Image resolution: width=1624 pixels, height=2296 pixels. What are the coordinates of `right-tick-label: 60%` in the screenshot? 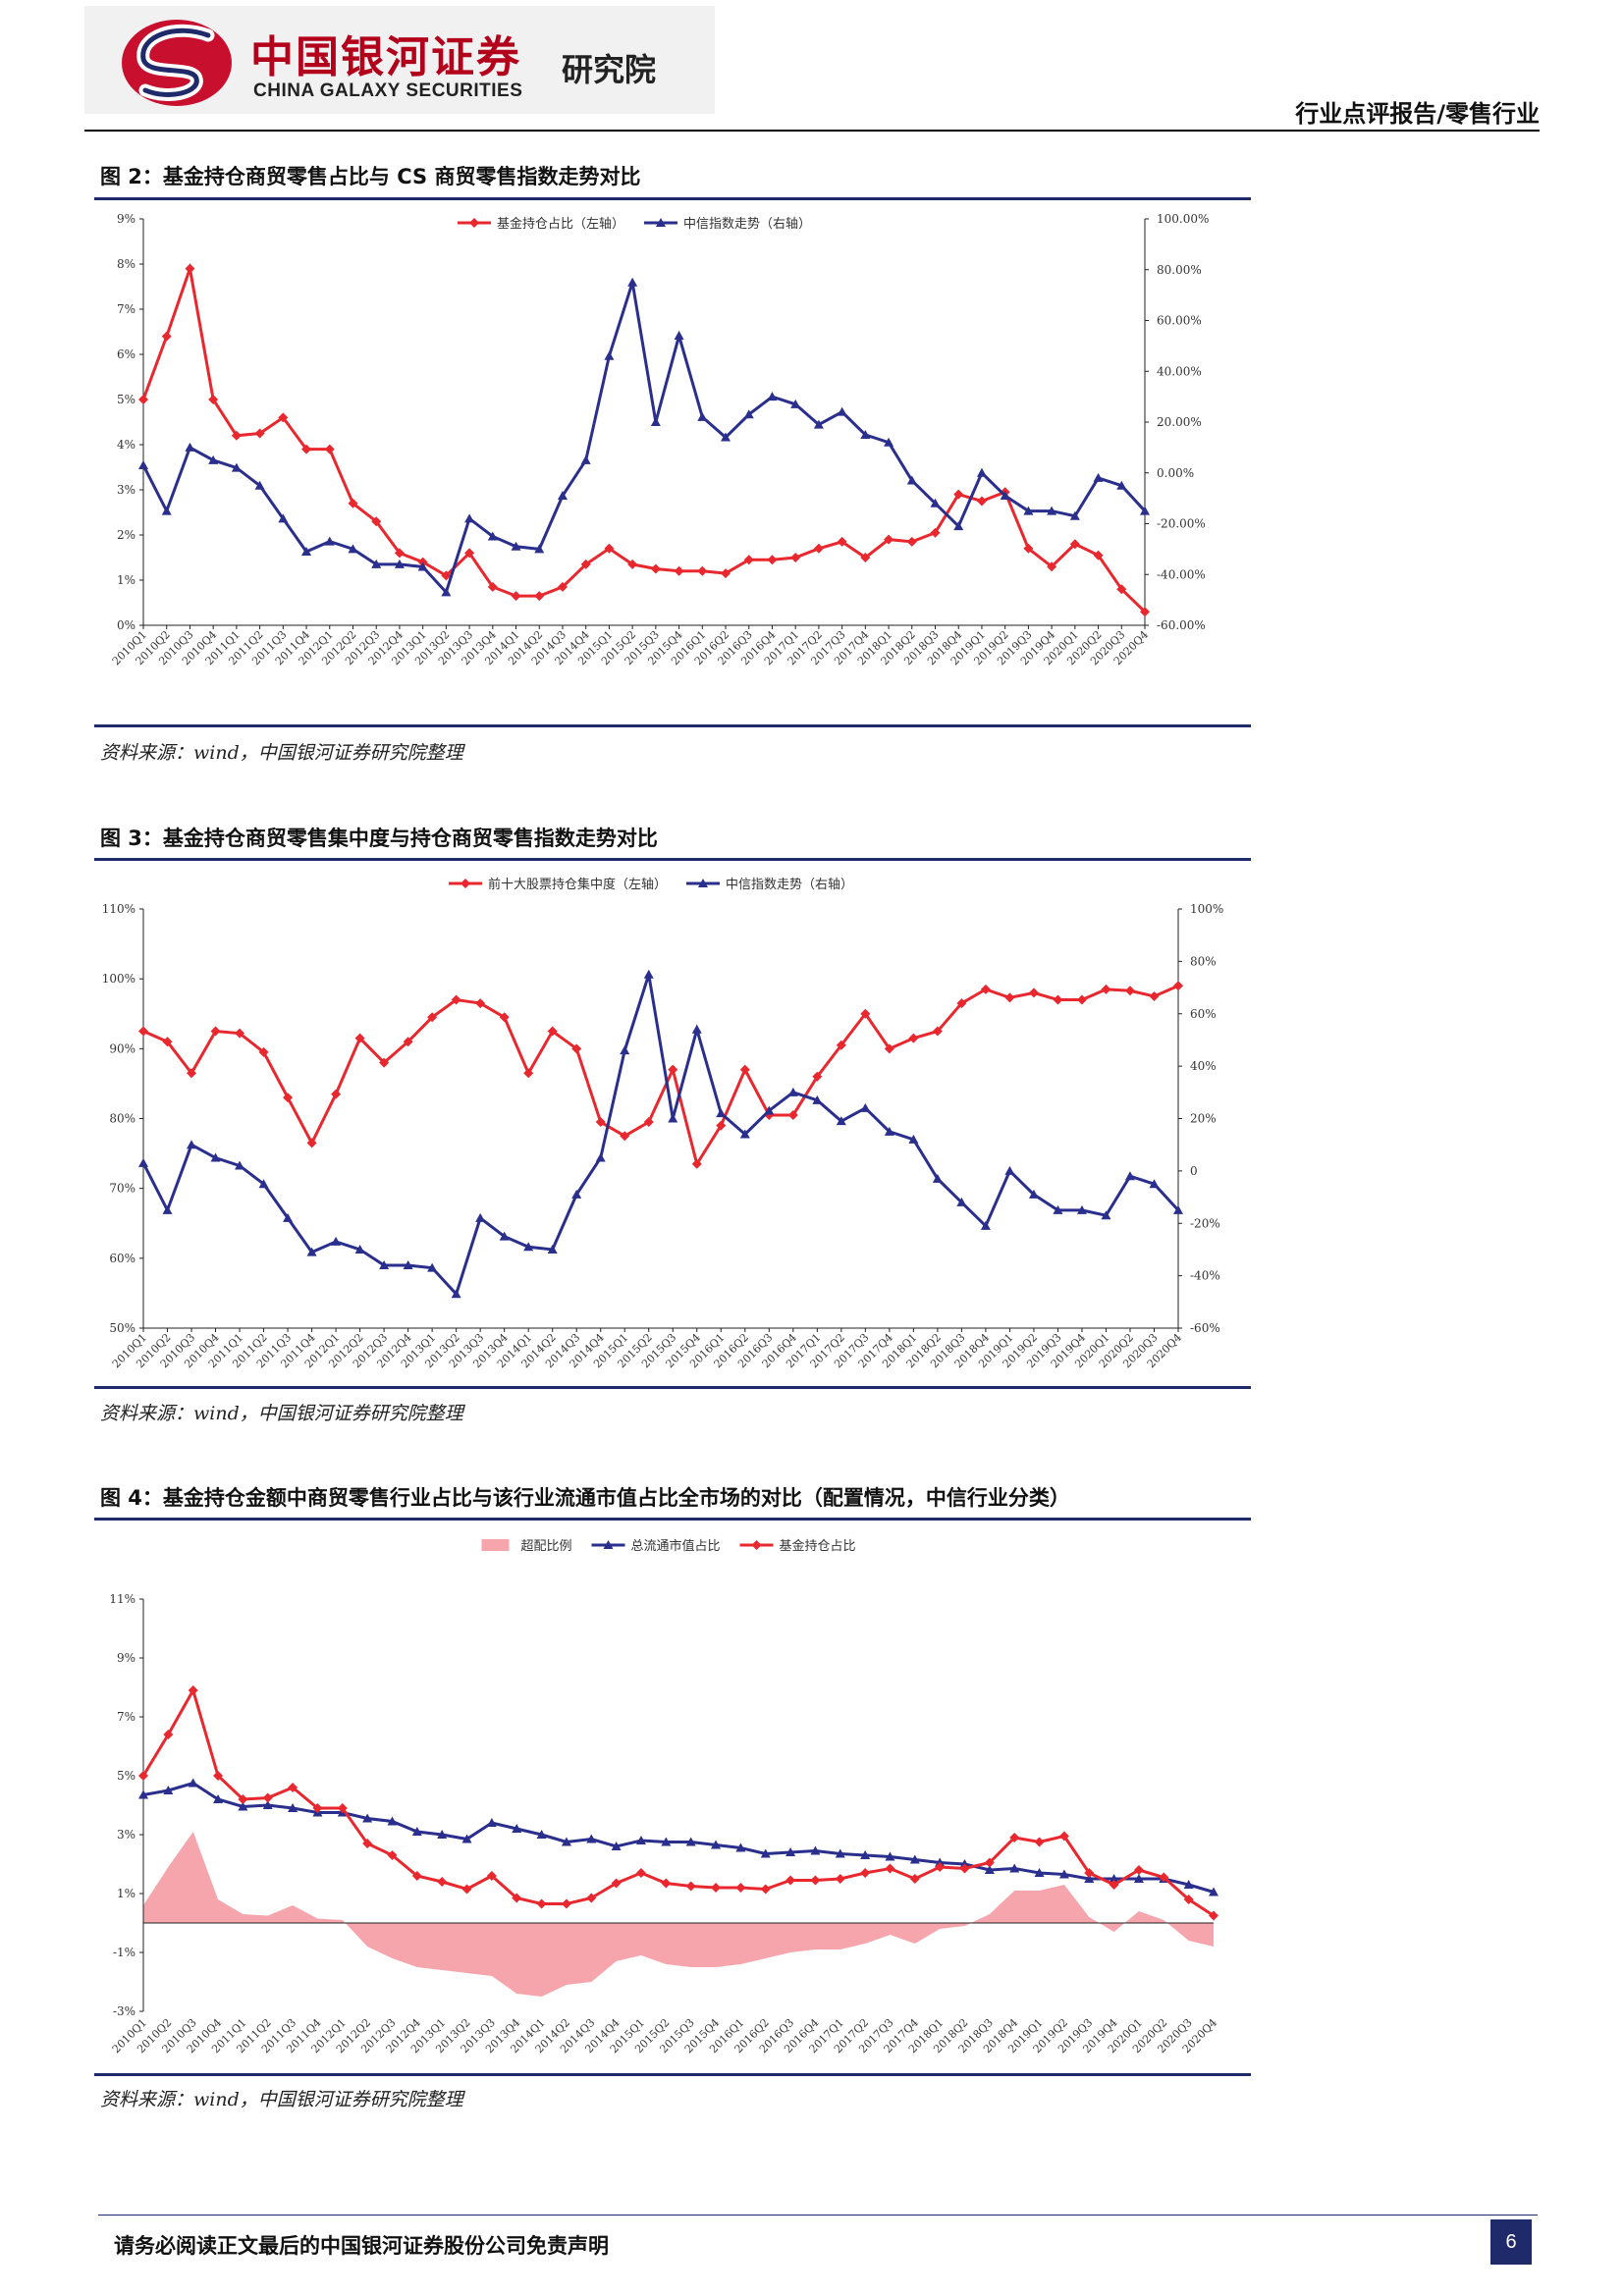 It's located at (1203, 1014).